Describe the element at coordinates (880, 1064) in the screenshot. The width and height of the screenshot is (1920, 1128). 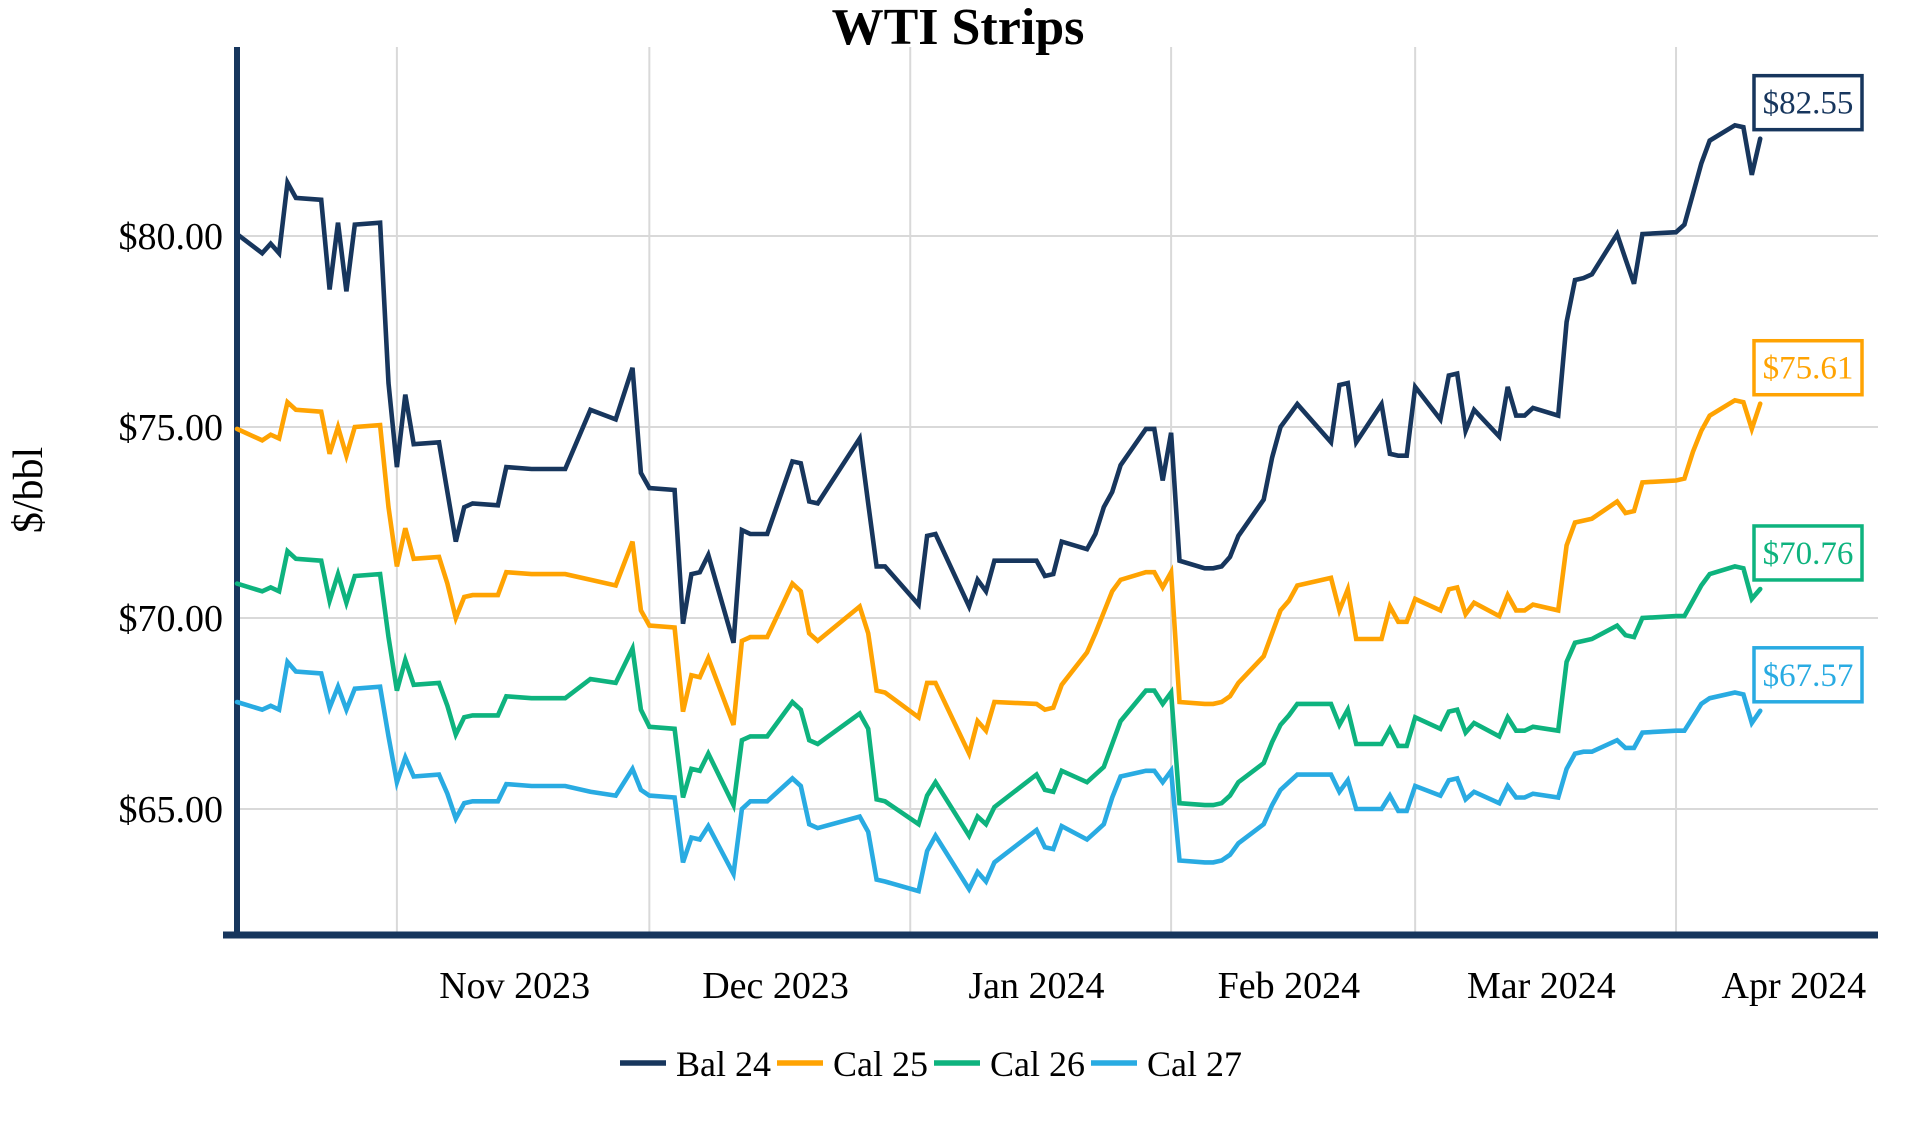
I see `legend-label: Cal 25` at that location.